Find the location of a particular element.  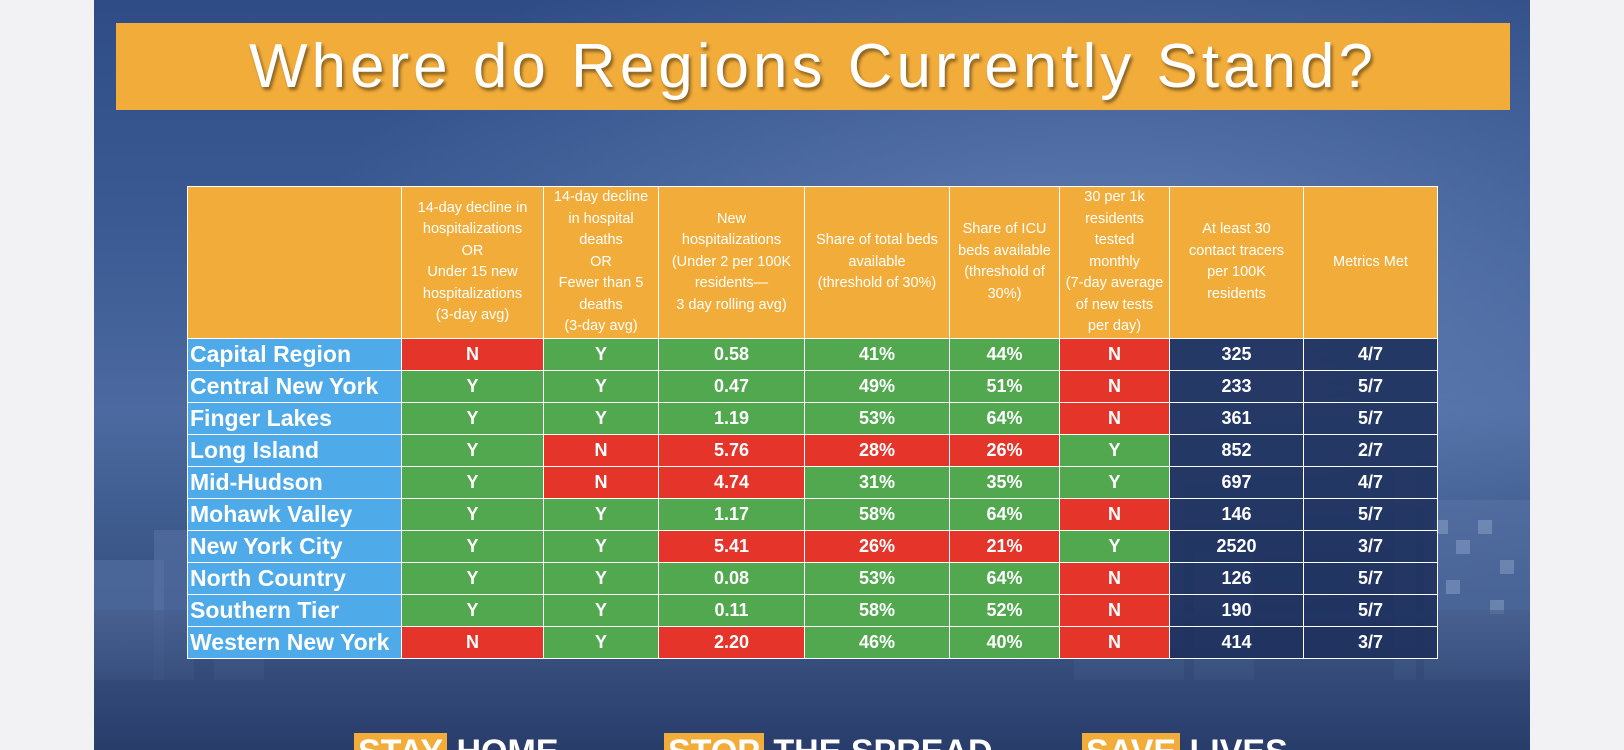

header-region is located at coordinates (294, 262).